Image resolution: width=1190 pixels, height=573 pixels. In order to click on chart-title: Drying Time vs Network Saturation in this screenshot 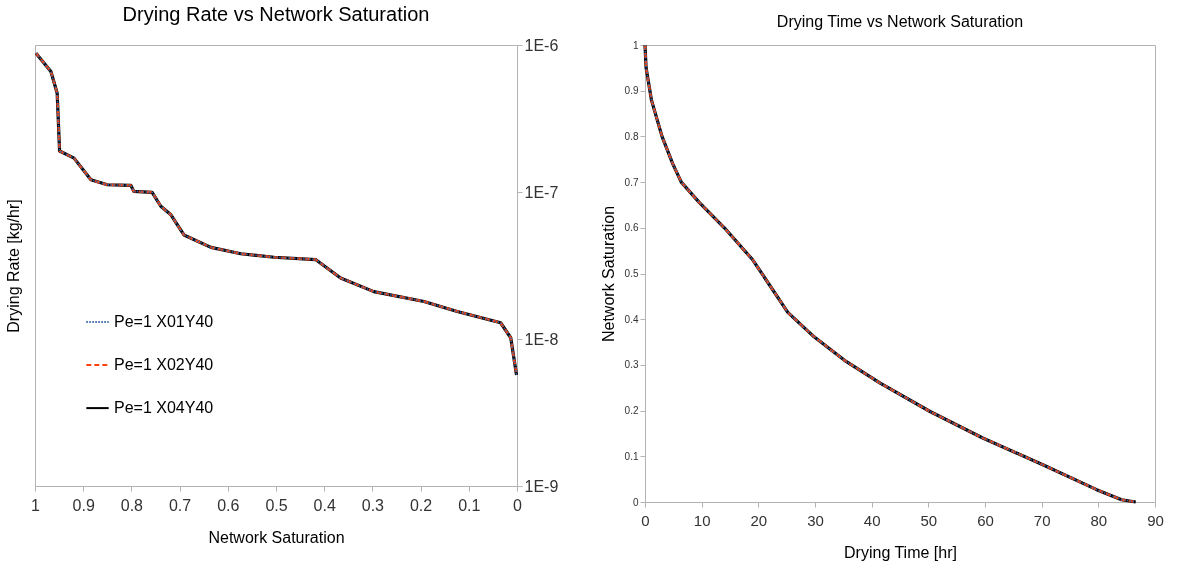, I will do `click(900, 21)`.